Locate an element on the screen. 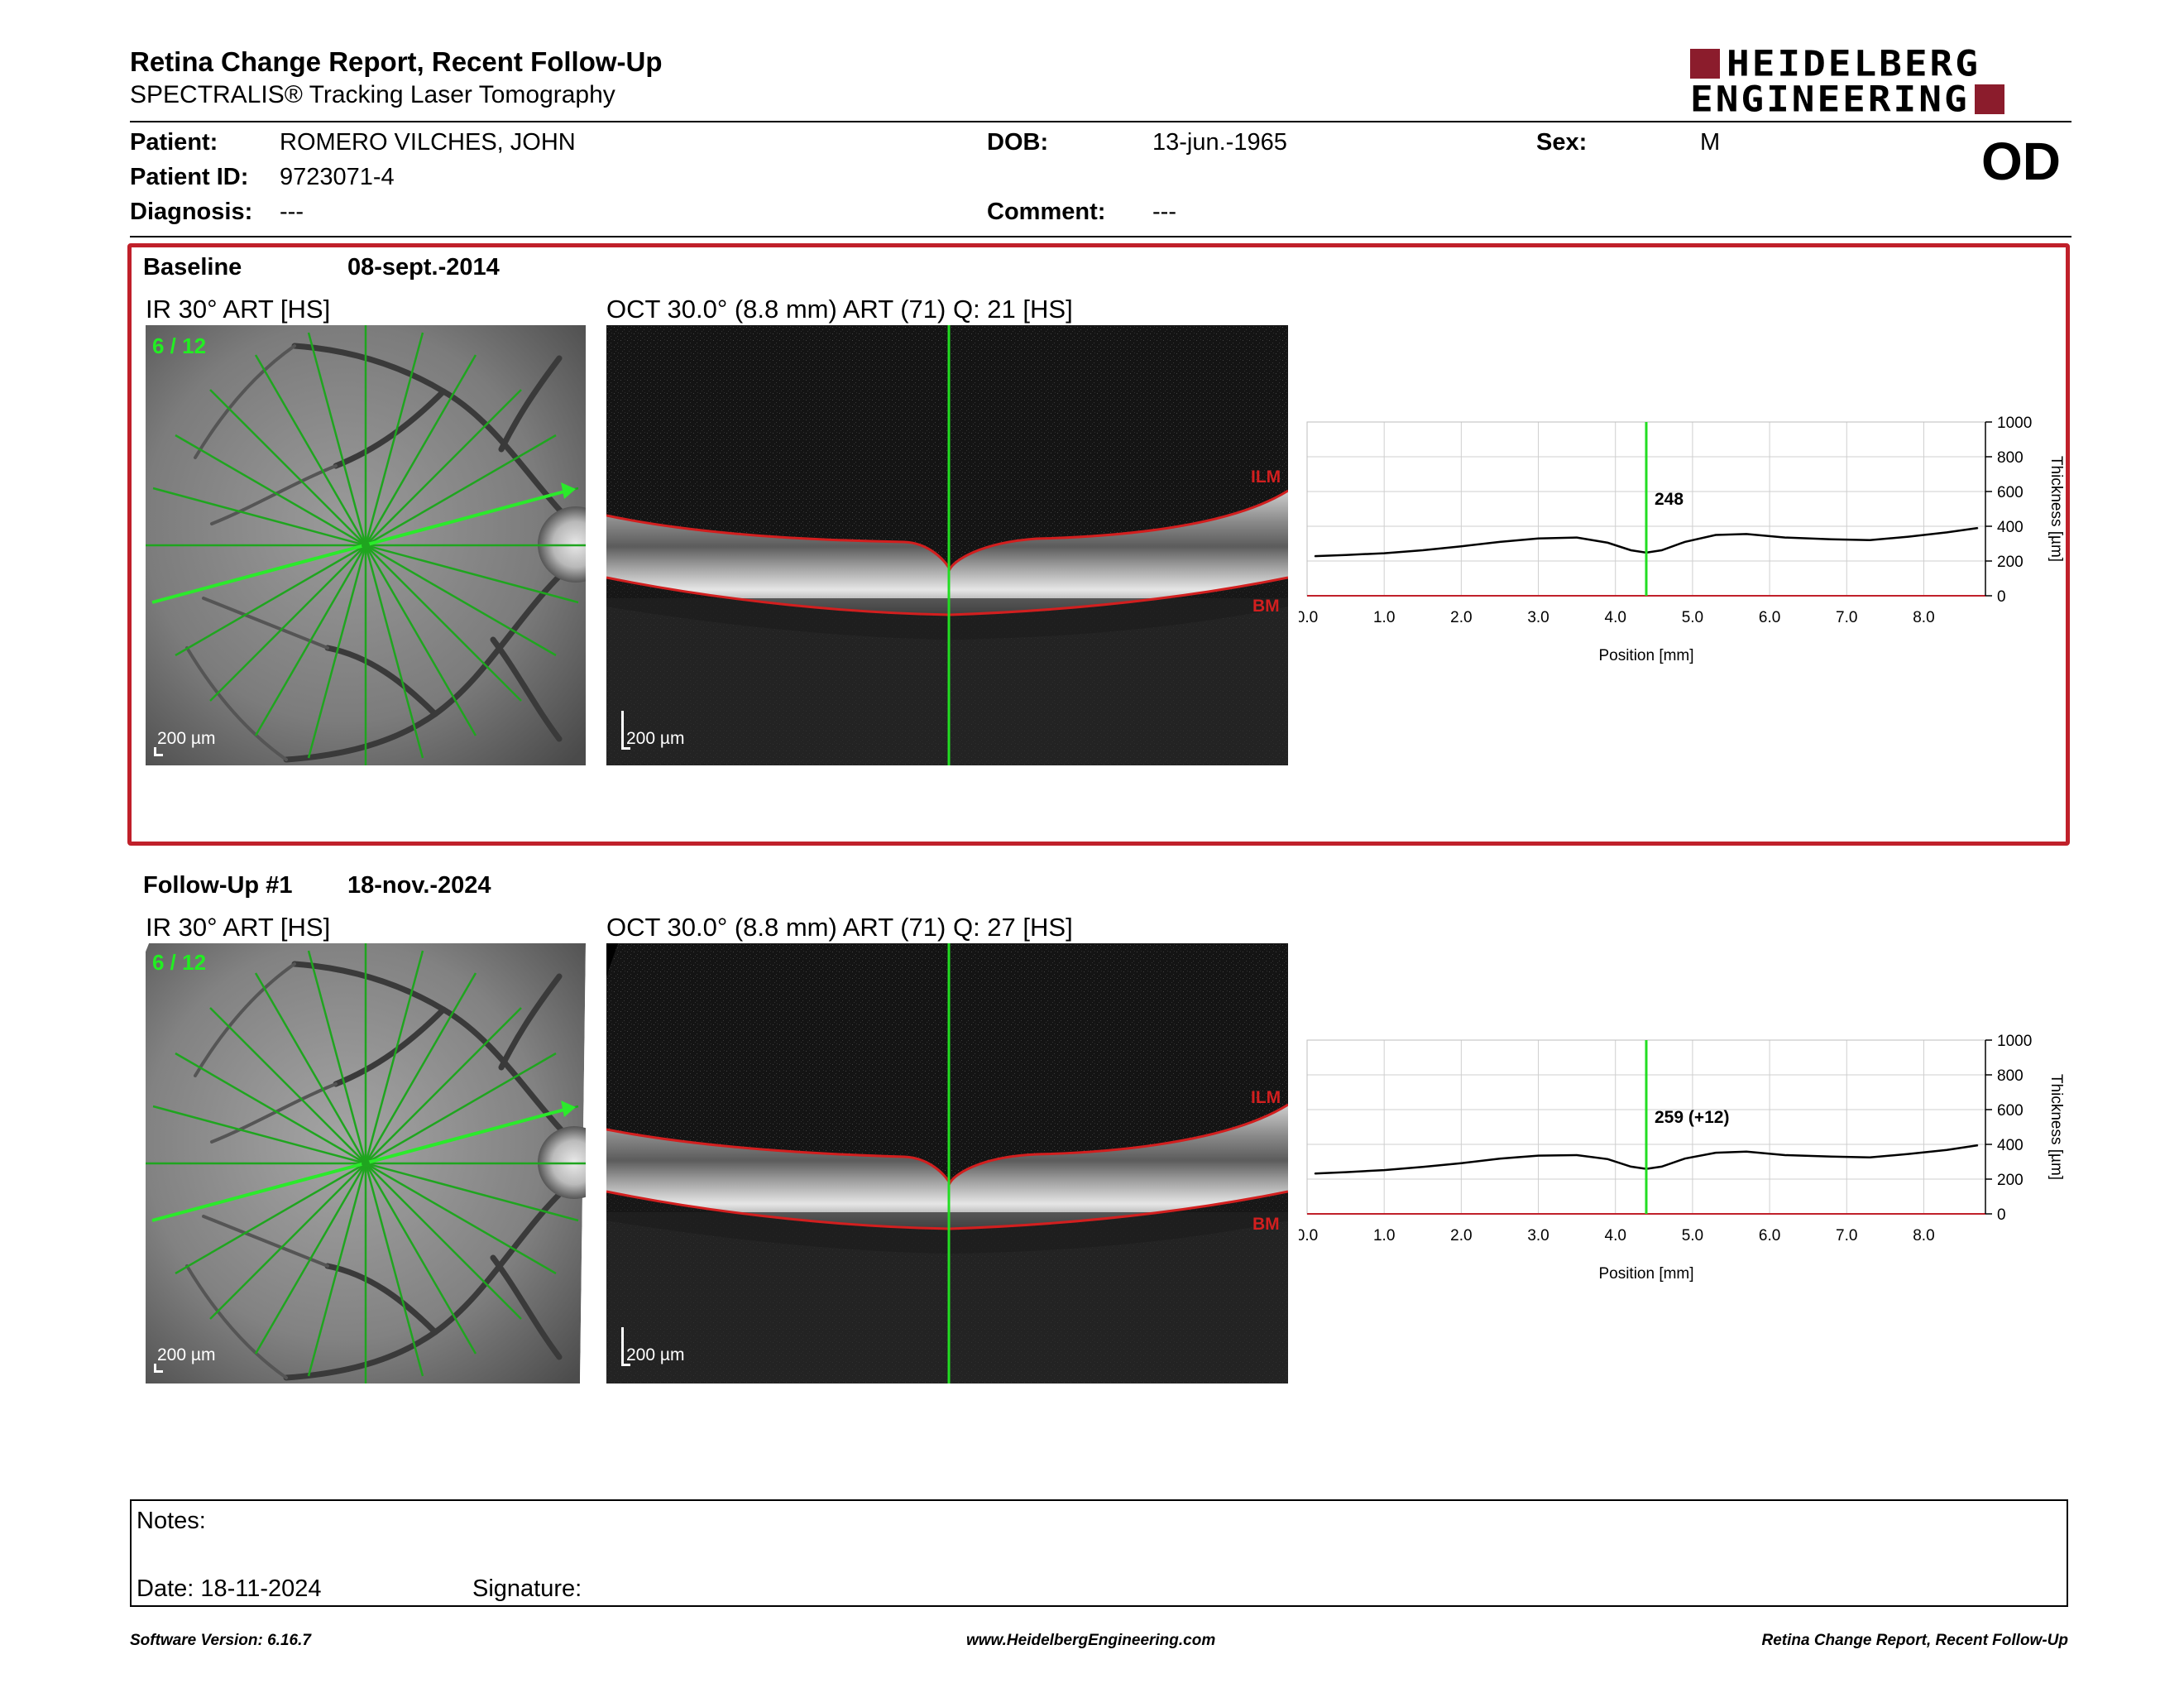 The width and height of the screenshot is (2184, 1688). patient-label: Patient: is located at coordinates (174, 142).